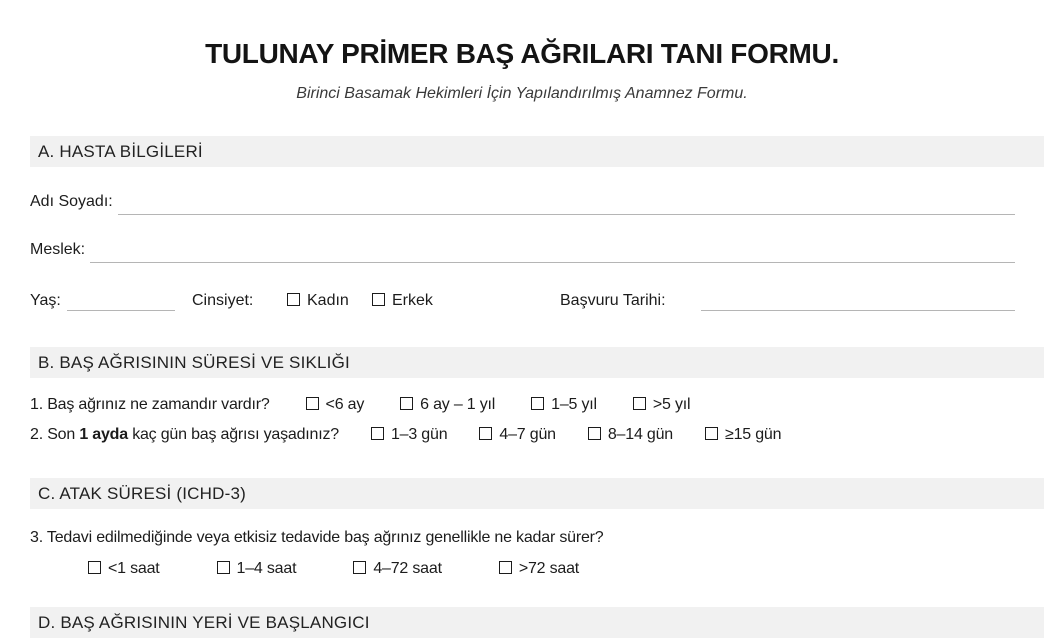  What do you see at coordinates (537, 362) in the screenshot?
I see `section-b-header: B. BAŞ AĞRISININ SÜRESİ VE SIKLIĞI` at bounding box center [537, 362].